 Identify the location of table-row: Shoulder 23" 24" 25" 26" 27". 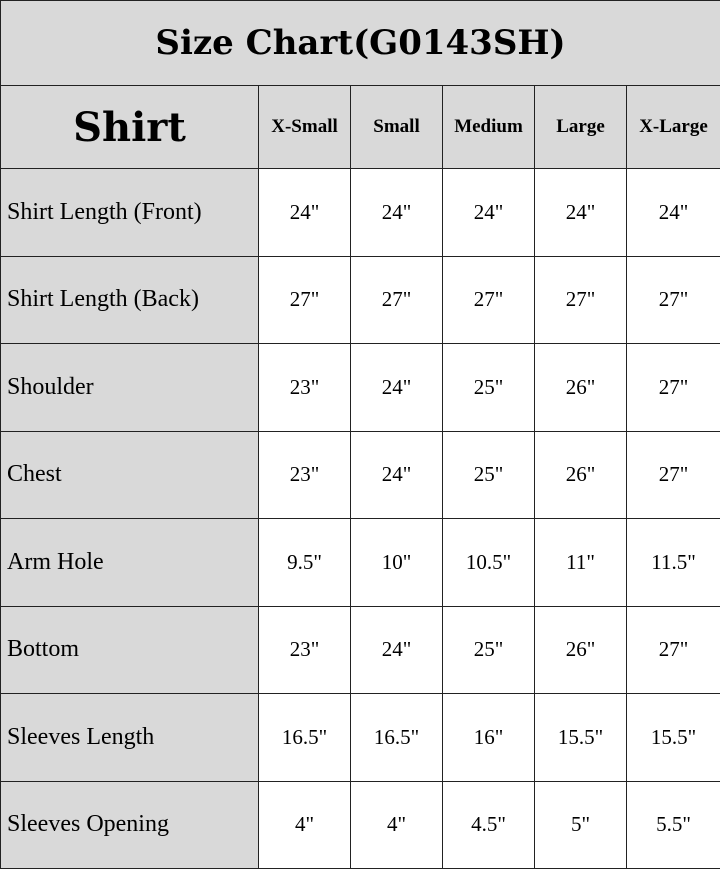
(360, 387).